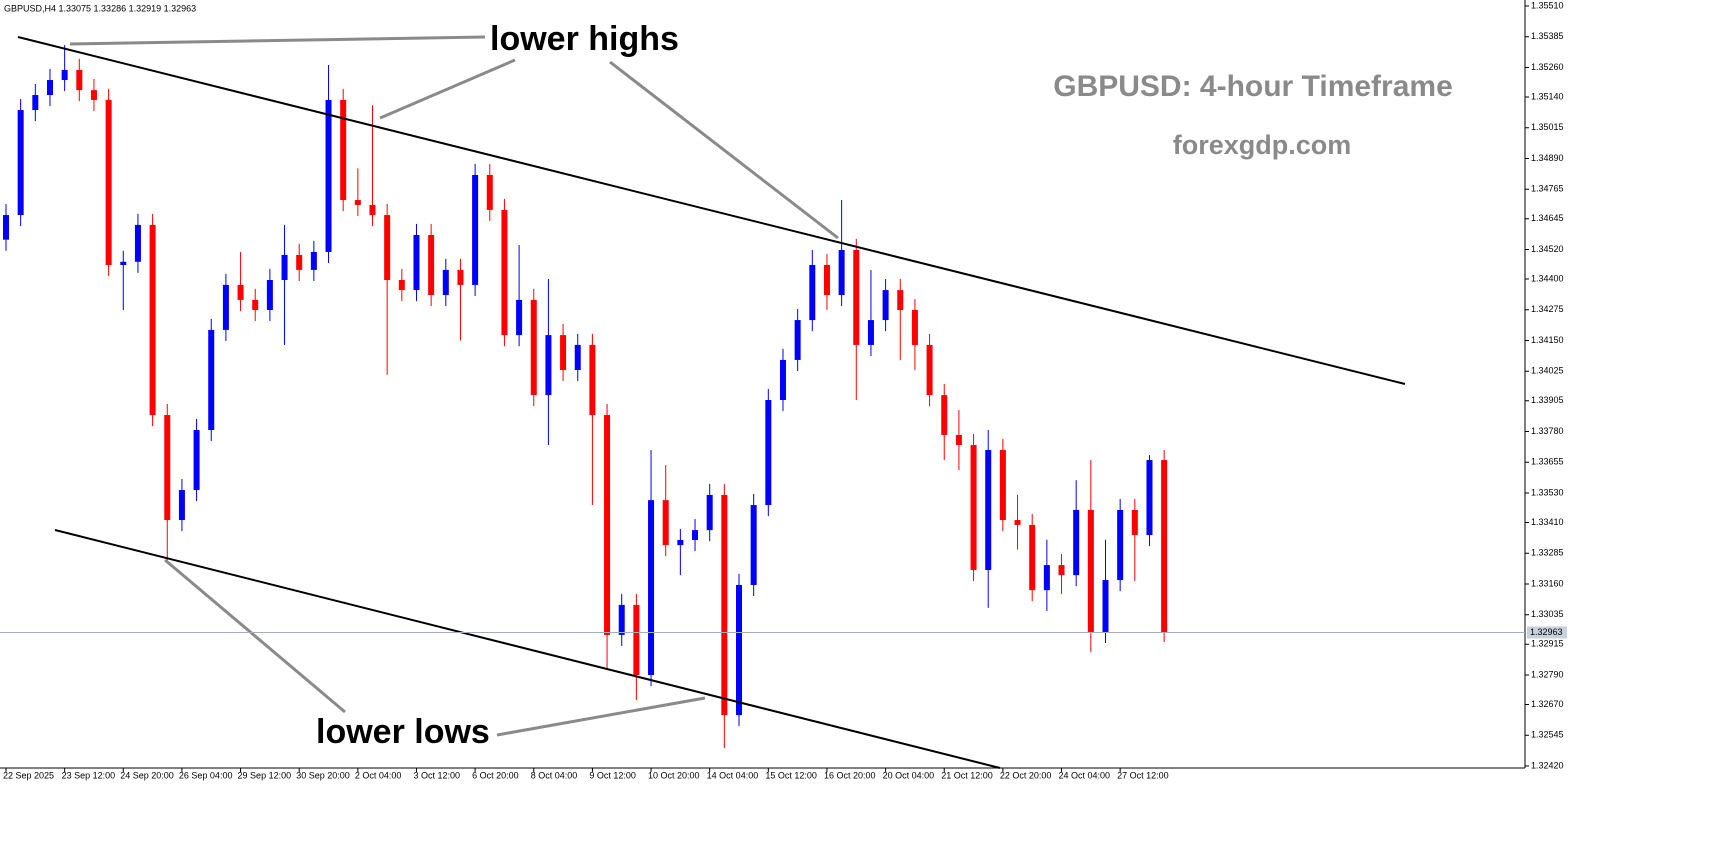 This screenshot has width=1716, height=861. Describe the element at coordinates (1546, 632) in the screenshot. I see `current-price-label: 1.32963` at that location.